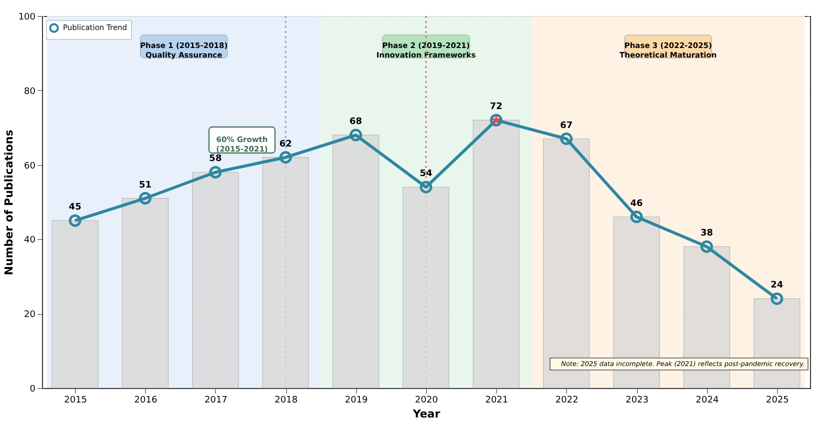 The image size is (819, 429). What do you see at coordinates (426, 414) in the screenshot?
I see `x-axis-title: Year` at bounding box center [426, 414].